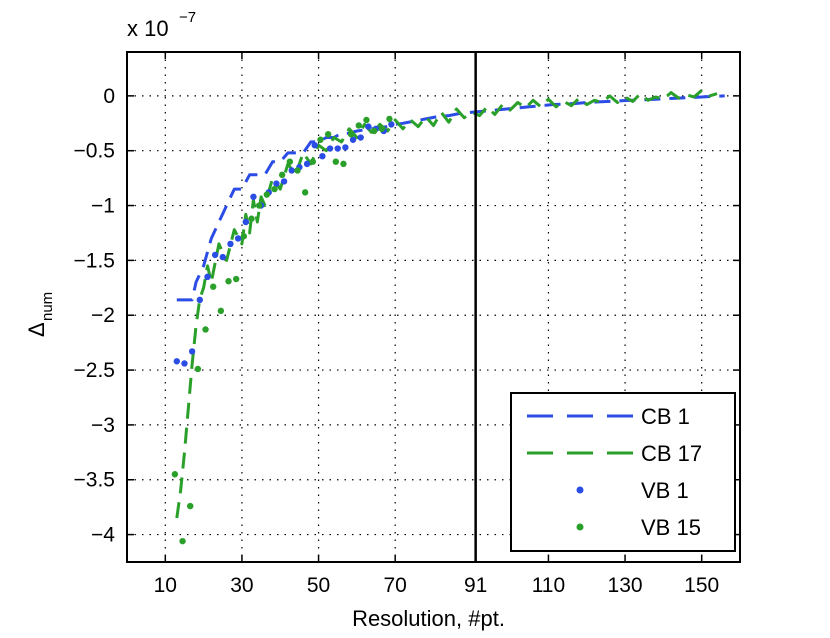  What do you see at coordinates (665, 490) in the screenshot?
I see `legend-label-vb-1: VB 1` at bounding box center [665, 490].